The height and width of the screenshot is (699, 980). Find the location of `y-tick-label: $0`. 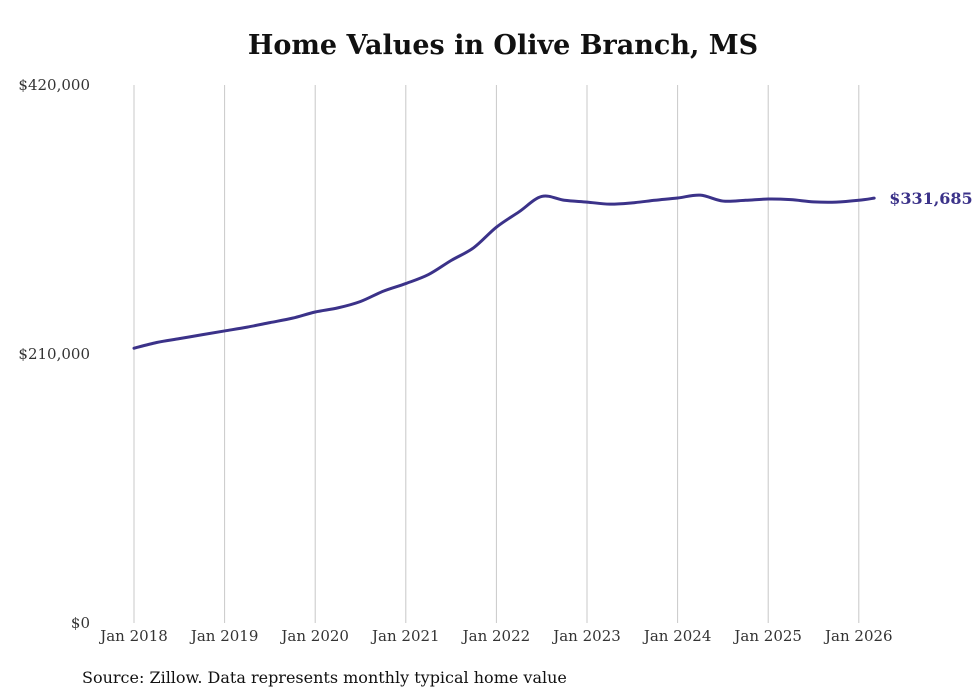

y-tick-label: $0 is located at coordinates (80, 623).